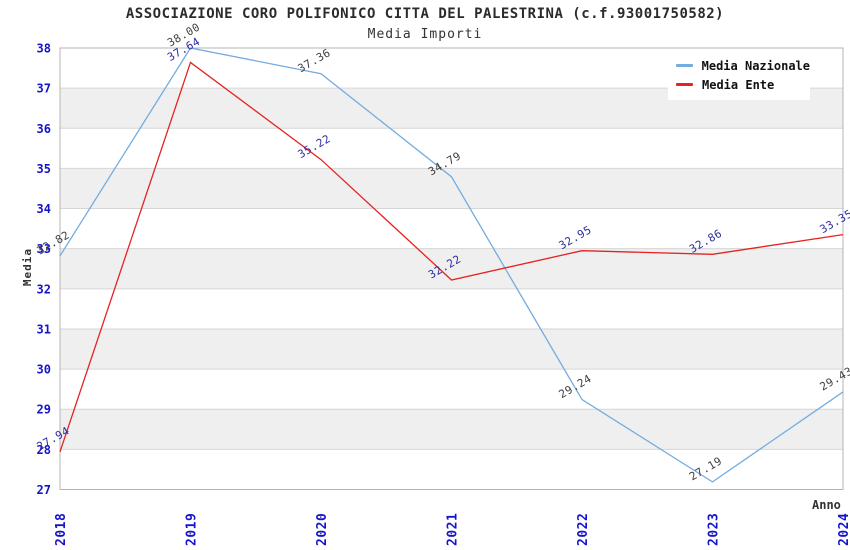 This screenshot has height=550, width=850. Describe the element at coordinates (739, 75) in the screenshot. I see `legend: Media Nazionale Media Ente` at that location.